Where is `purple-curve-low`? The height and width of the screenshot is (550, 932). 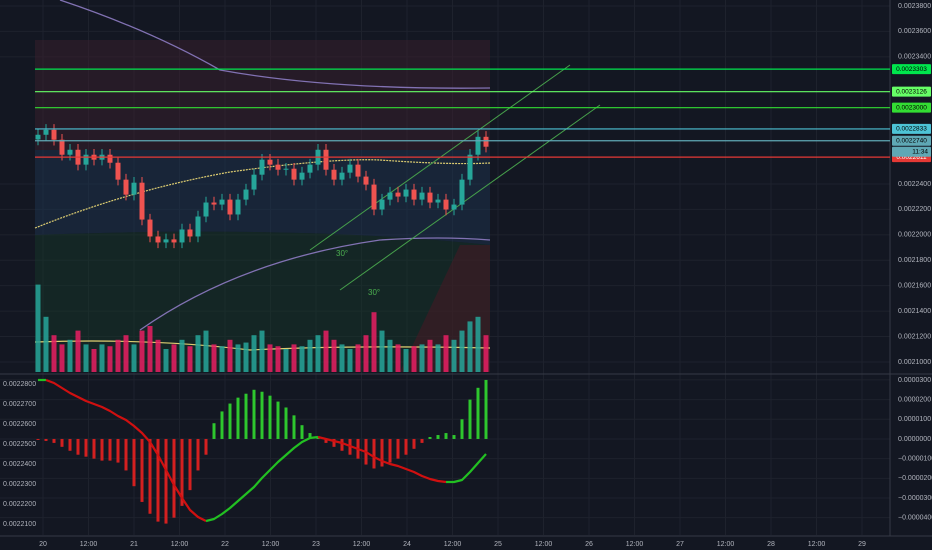 purple-curve-low is located at coordinates (315, 284).